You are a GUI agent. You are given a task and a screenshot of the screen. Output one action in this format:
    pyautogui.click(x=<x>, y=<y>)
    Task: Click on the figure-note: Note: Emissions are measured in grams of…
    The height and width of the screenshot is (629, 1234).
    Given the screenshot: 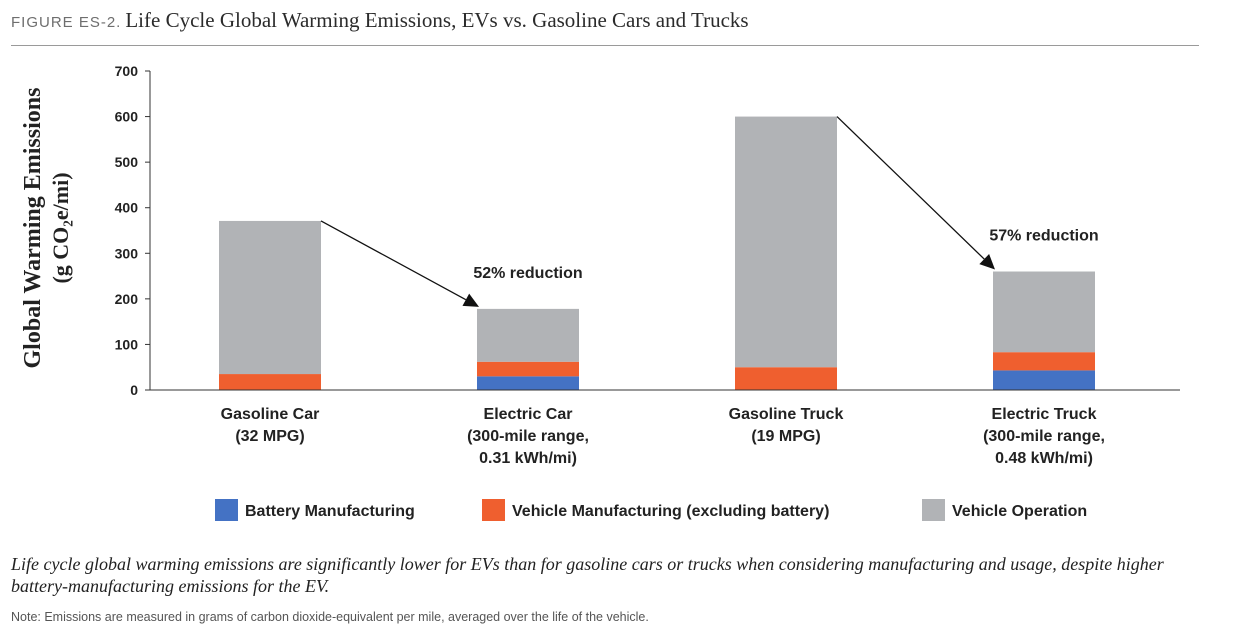 What is the action you would take?
    pyautogui.click(x=330, y=617)
    